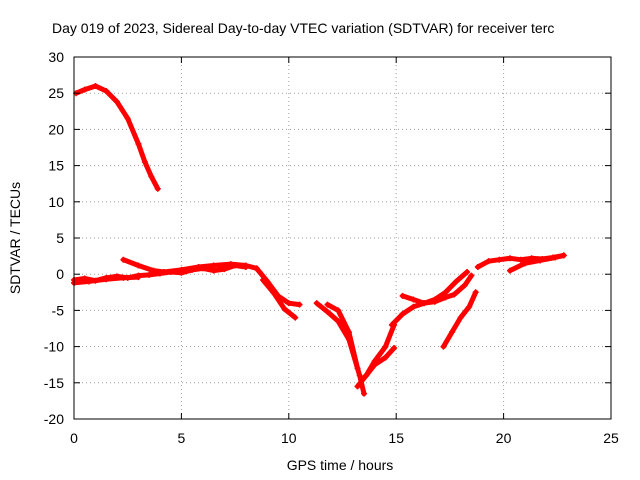  I want to click on x-tick-label: 5, so click(182, 438).